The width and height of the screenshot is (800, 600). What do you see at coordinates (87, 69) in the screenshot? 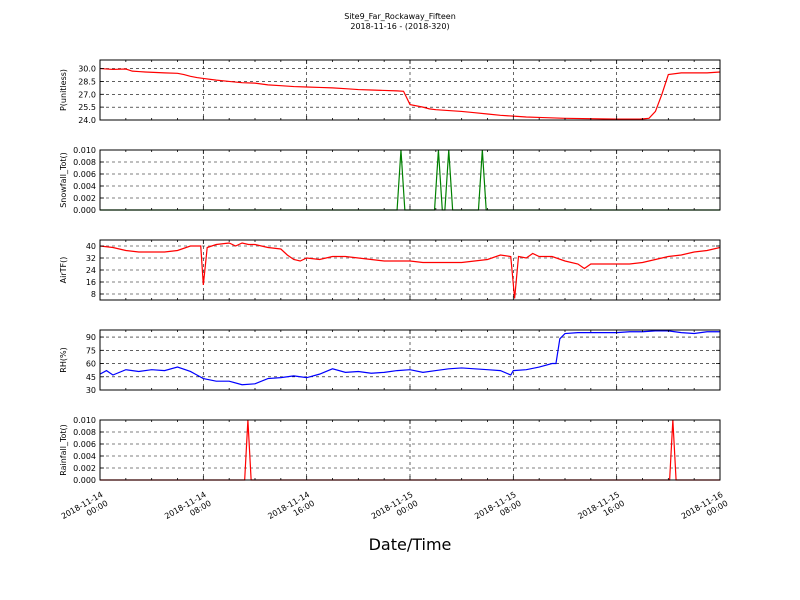
I see `y-tick-label: 30.0` at bounding box center [87, 69].